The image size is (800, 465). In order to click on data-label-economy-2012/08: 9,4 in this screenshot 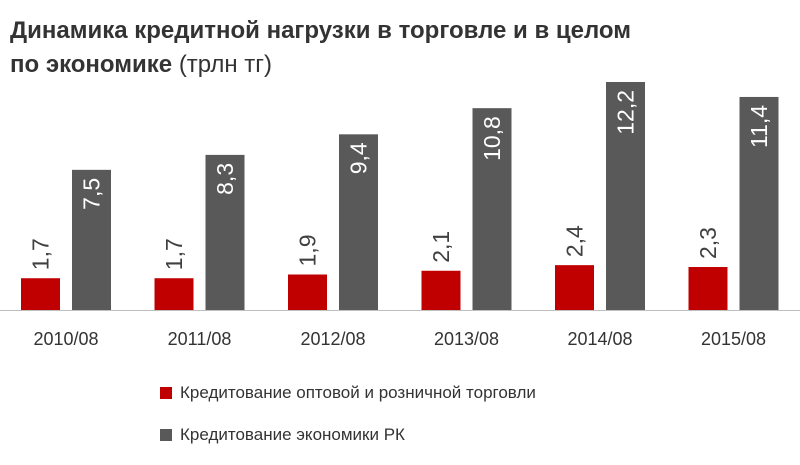, I will do `click(359, 158)`.